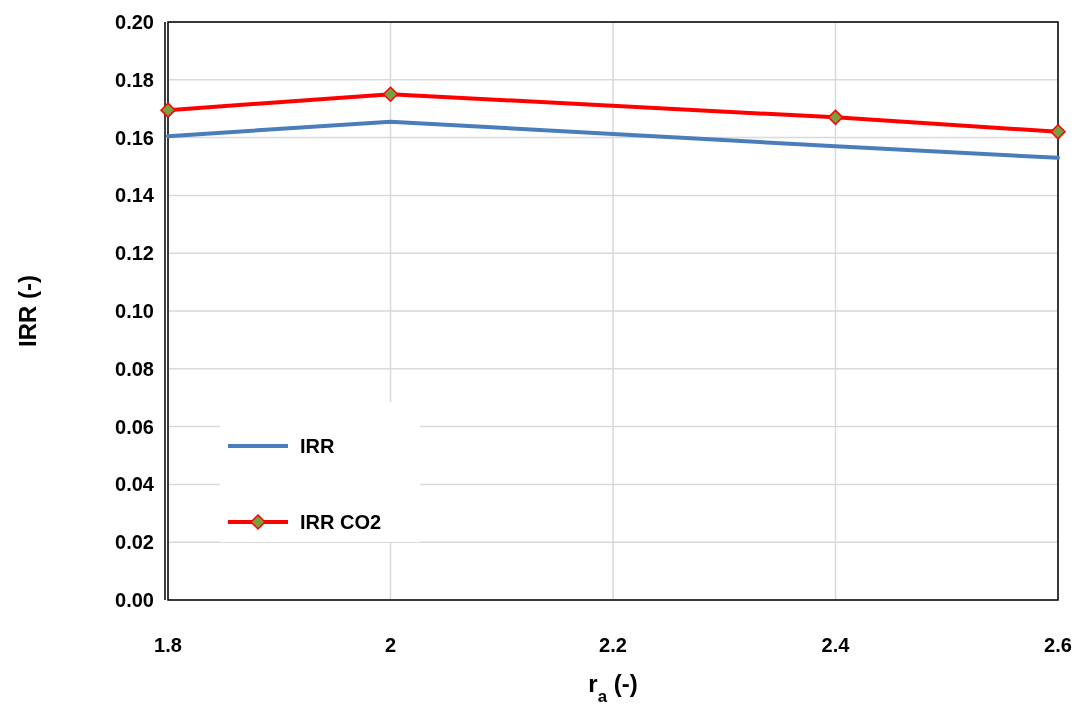 This screenshot has height=713, width=1080. I want to click on y-tick-label: 0.02, so click(134, 542).